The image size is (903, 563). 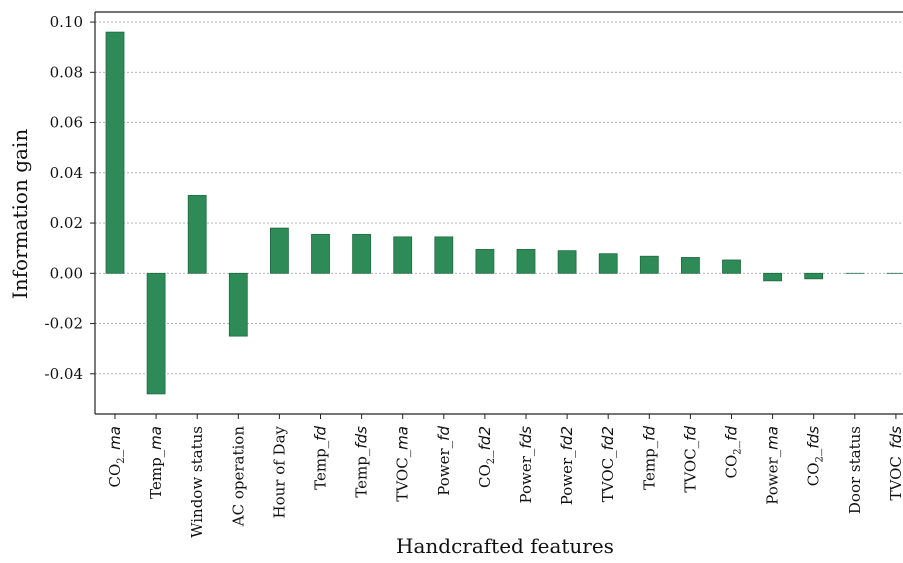 I want to click on x-category-label: Temp_fds, so click(x=362, y=462).